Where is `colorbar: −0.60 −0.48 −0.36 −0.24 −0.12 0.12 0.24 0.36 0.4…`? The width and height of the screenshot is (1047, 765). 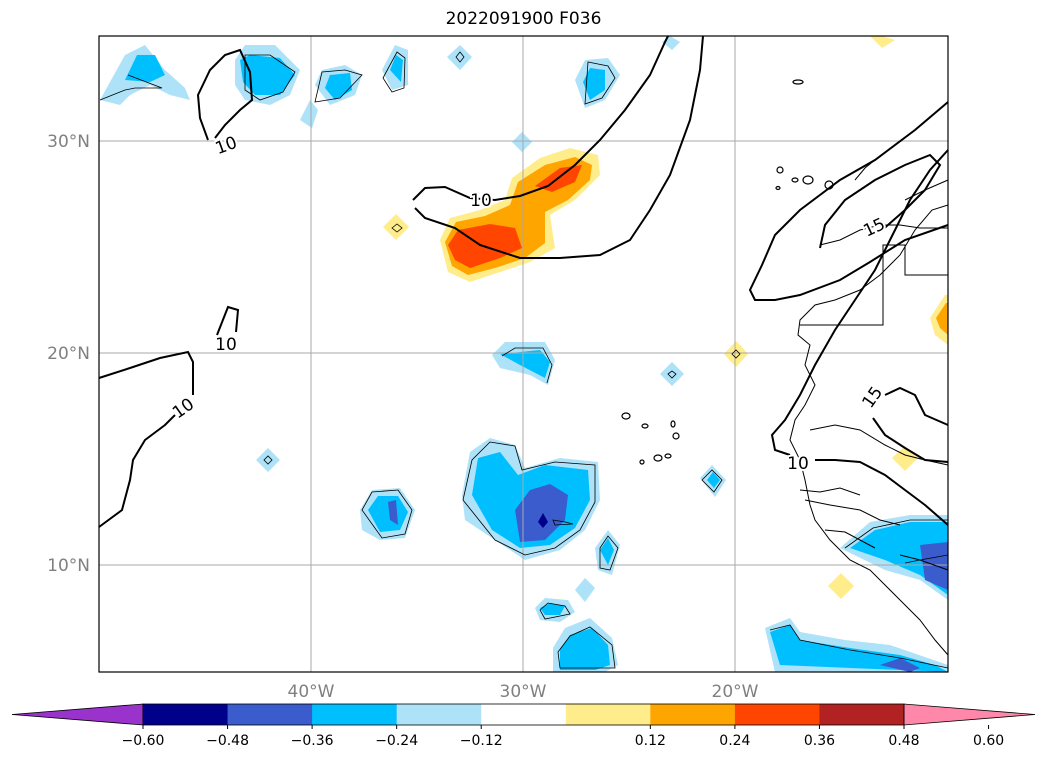 colorbar: −0.60 −0.48 −0.36 −0.24 −0.12 0.12 0.24 0.36 0.4… is located at coordinates (523, 726).